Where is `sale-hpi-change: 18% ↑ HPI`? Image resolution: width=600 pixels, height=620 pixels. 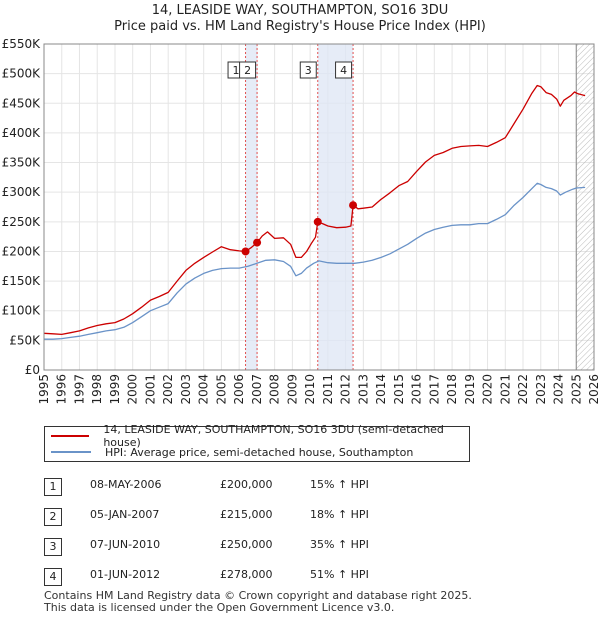
sale-hpi-change: 18% ↑ HPI is located at coordinates (339, 514).